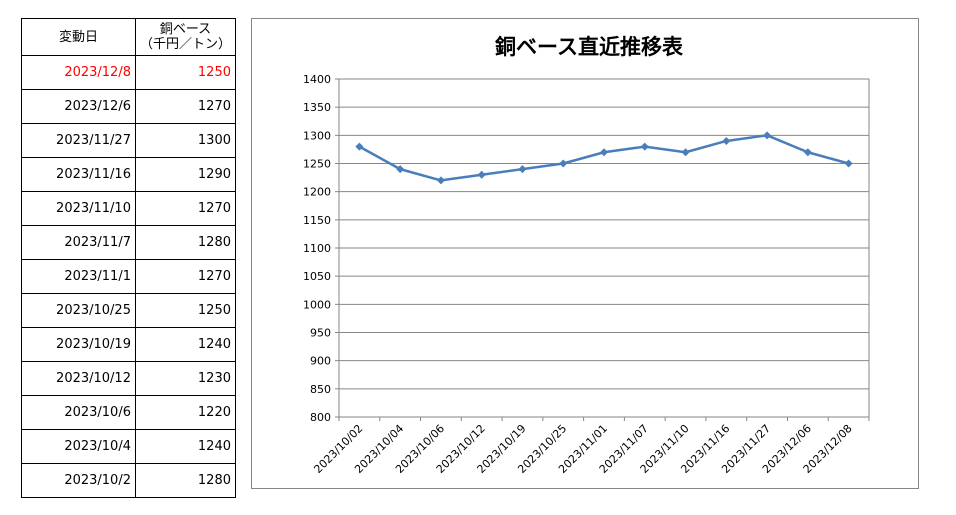  I want to click on table-row: 2023/10/19 1240, so click(129, 344).